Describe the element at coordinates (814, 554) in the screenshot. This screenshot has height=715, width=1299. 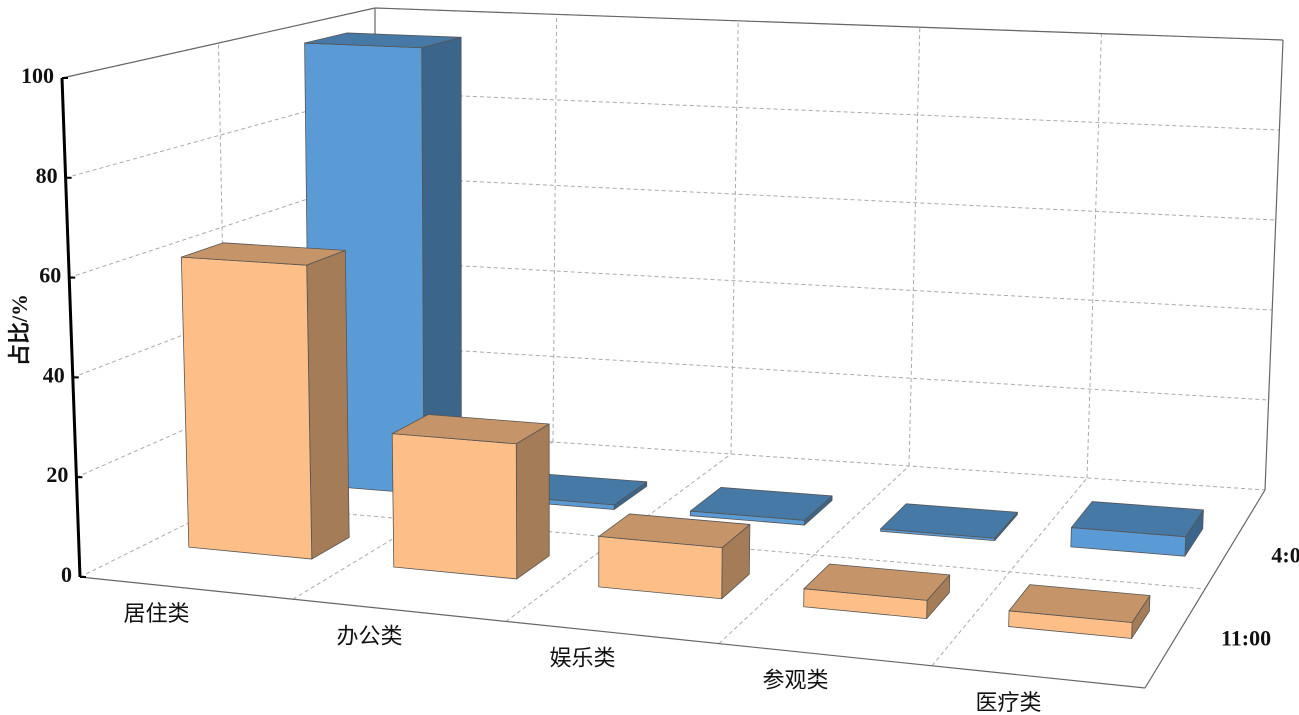
I see `floor-line` at that location.